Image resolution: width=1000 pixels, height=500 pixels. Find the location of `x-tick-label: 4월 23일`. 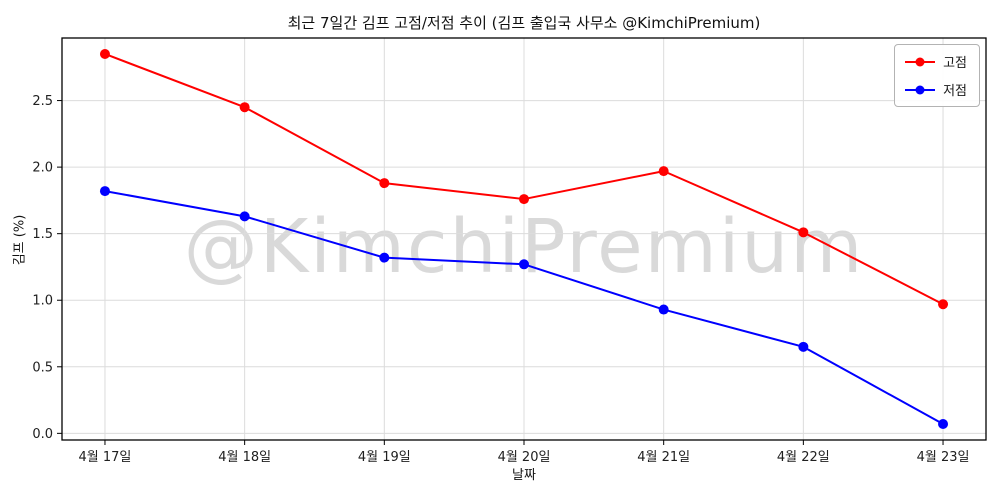

x-tick-label: 4월 23일 is located at coordinates (943, 457).